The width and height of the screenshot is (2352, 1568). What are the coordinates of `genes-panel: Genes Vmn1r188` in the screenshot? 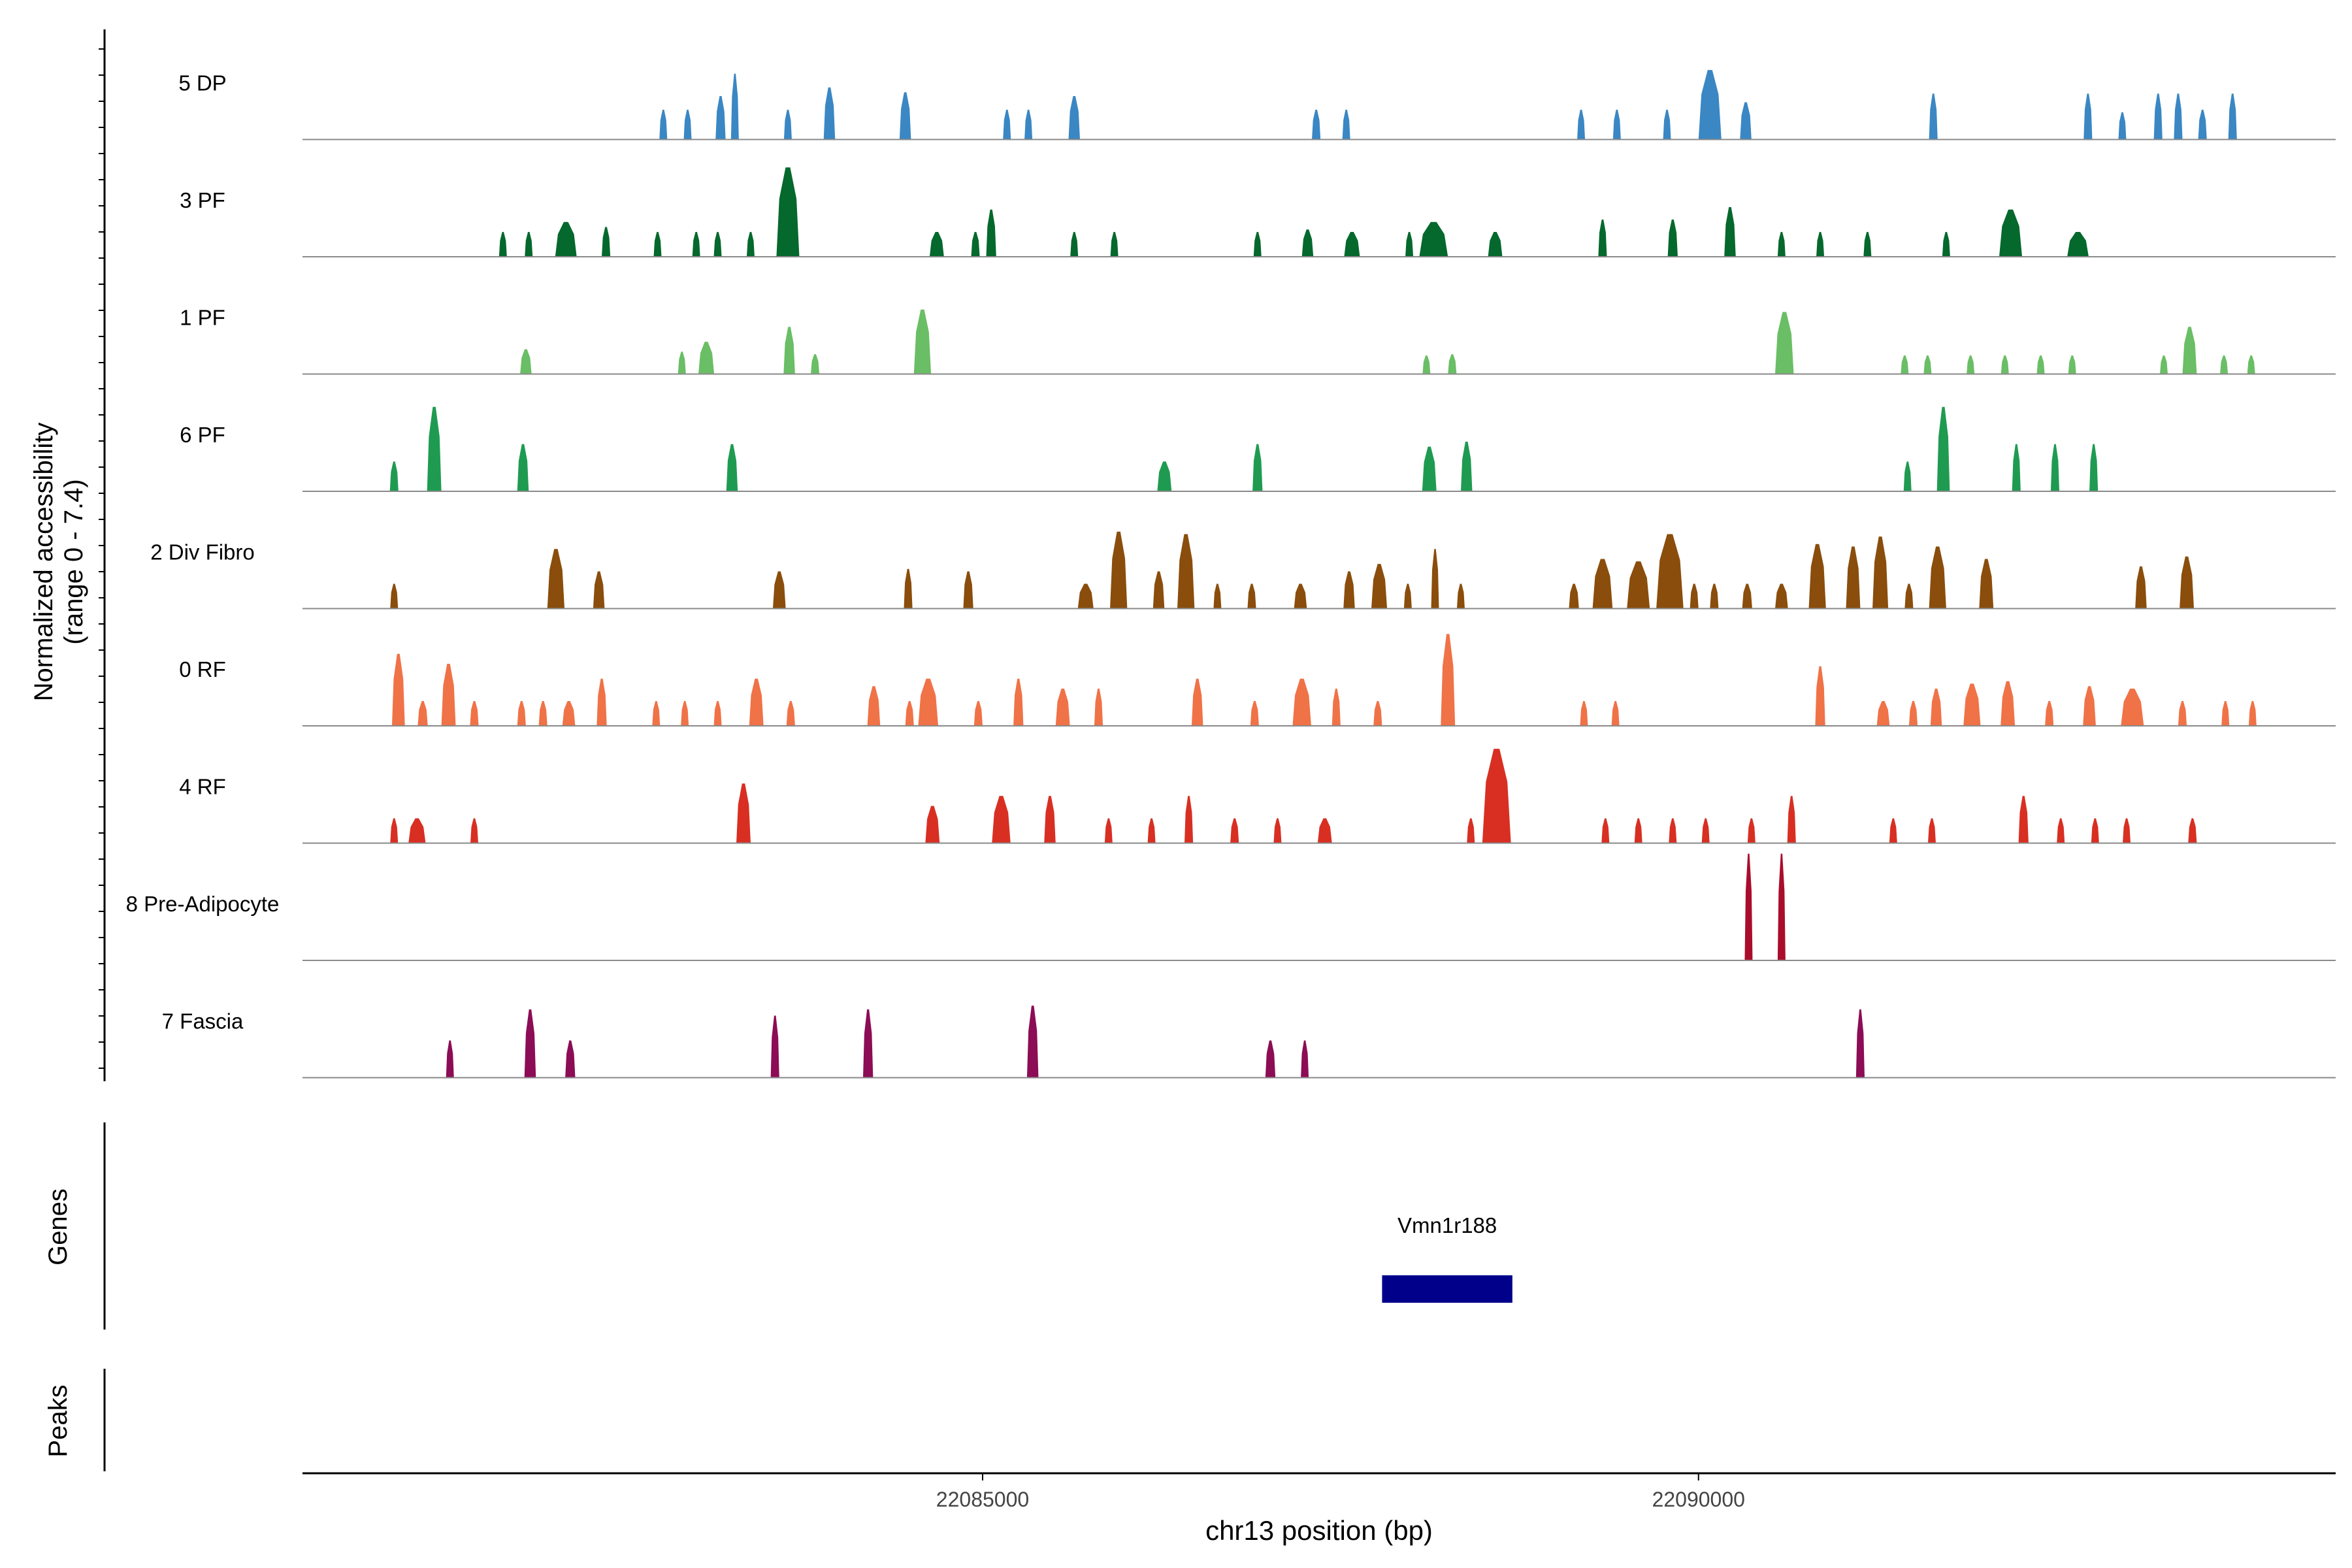 It's located at (778, 1226).